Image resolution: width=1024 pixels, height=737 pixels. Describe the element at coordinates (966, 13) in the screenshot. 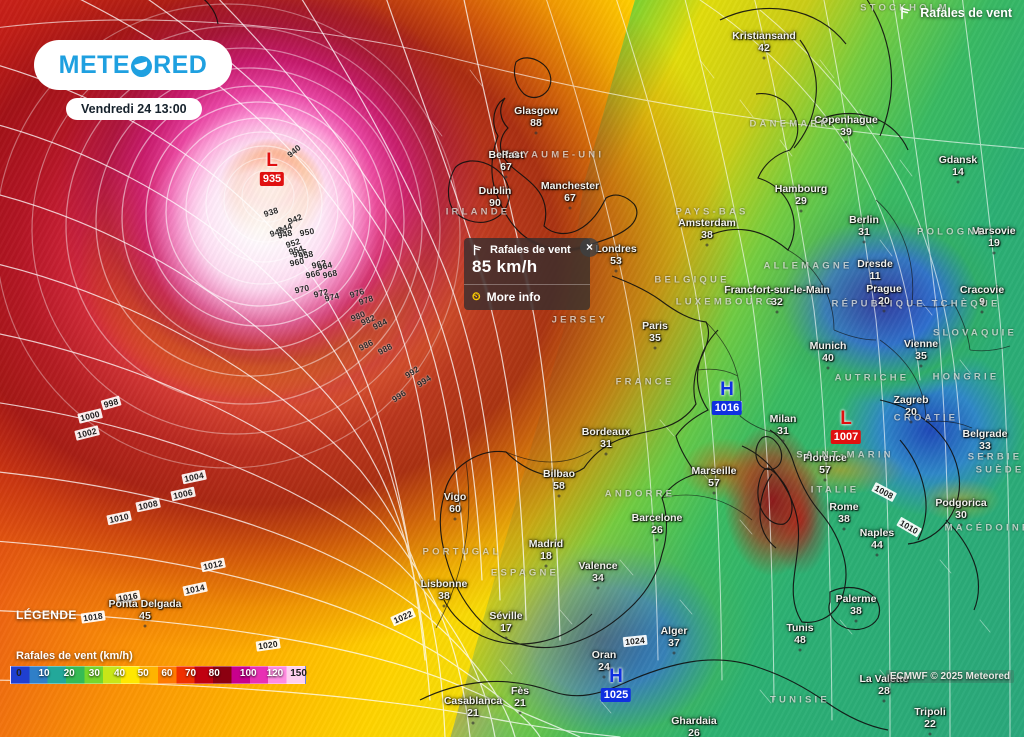

I see `active-layer-text: Rafales de vent` at that location.